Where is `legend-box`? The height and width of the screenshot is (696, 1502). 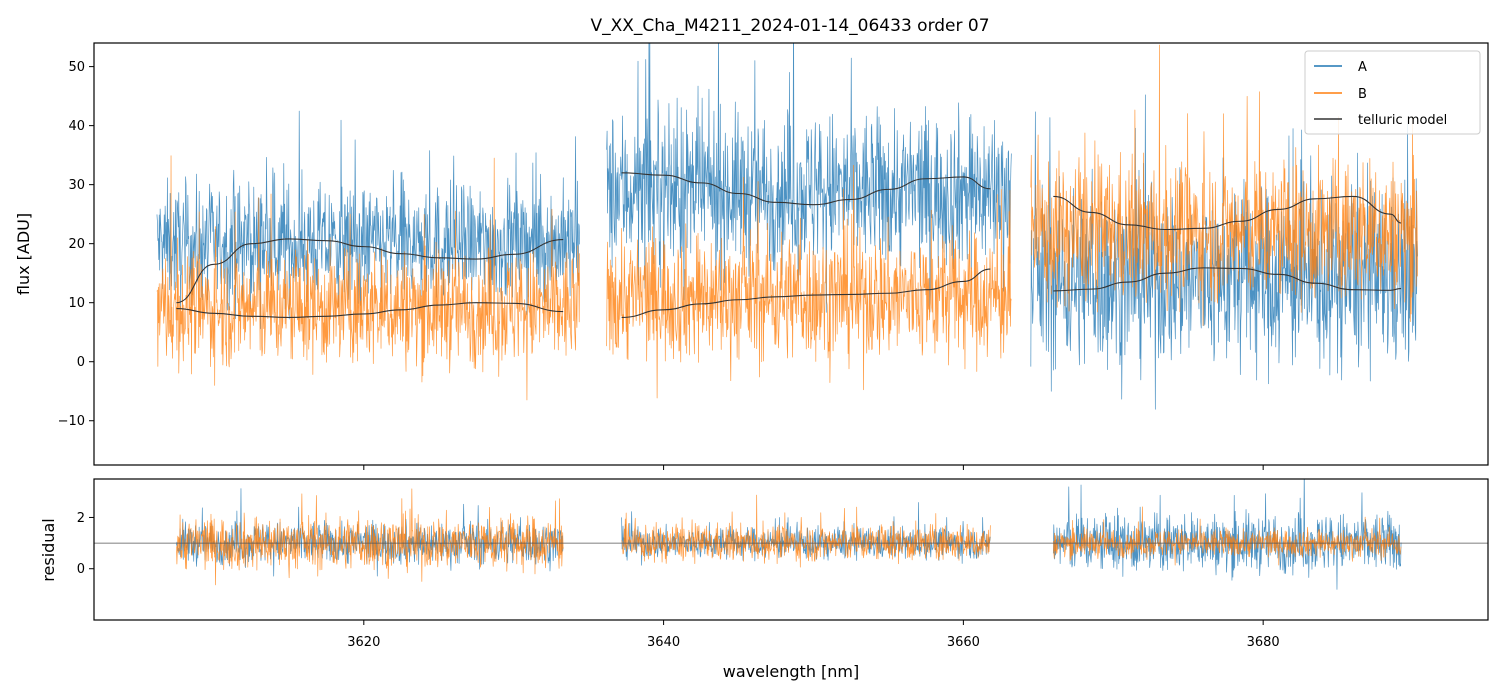 legend-box is located at coordinates (1392, 92).